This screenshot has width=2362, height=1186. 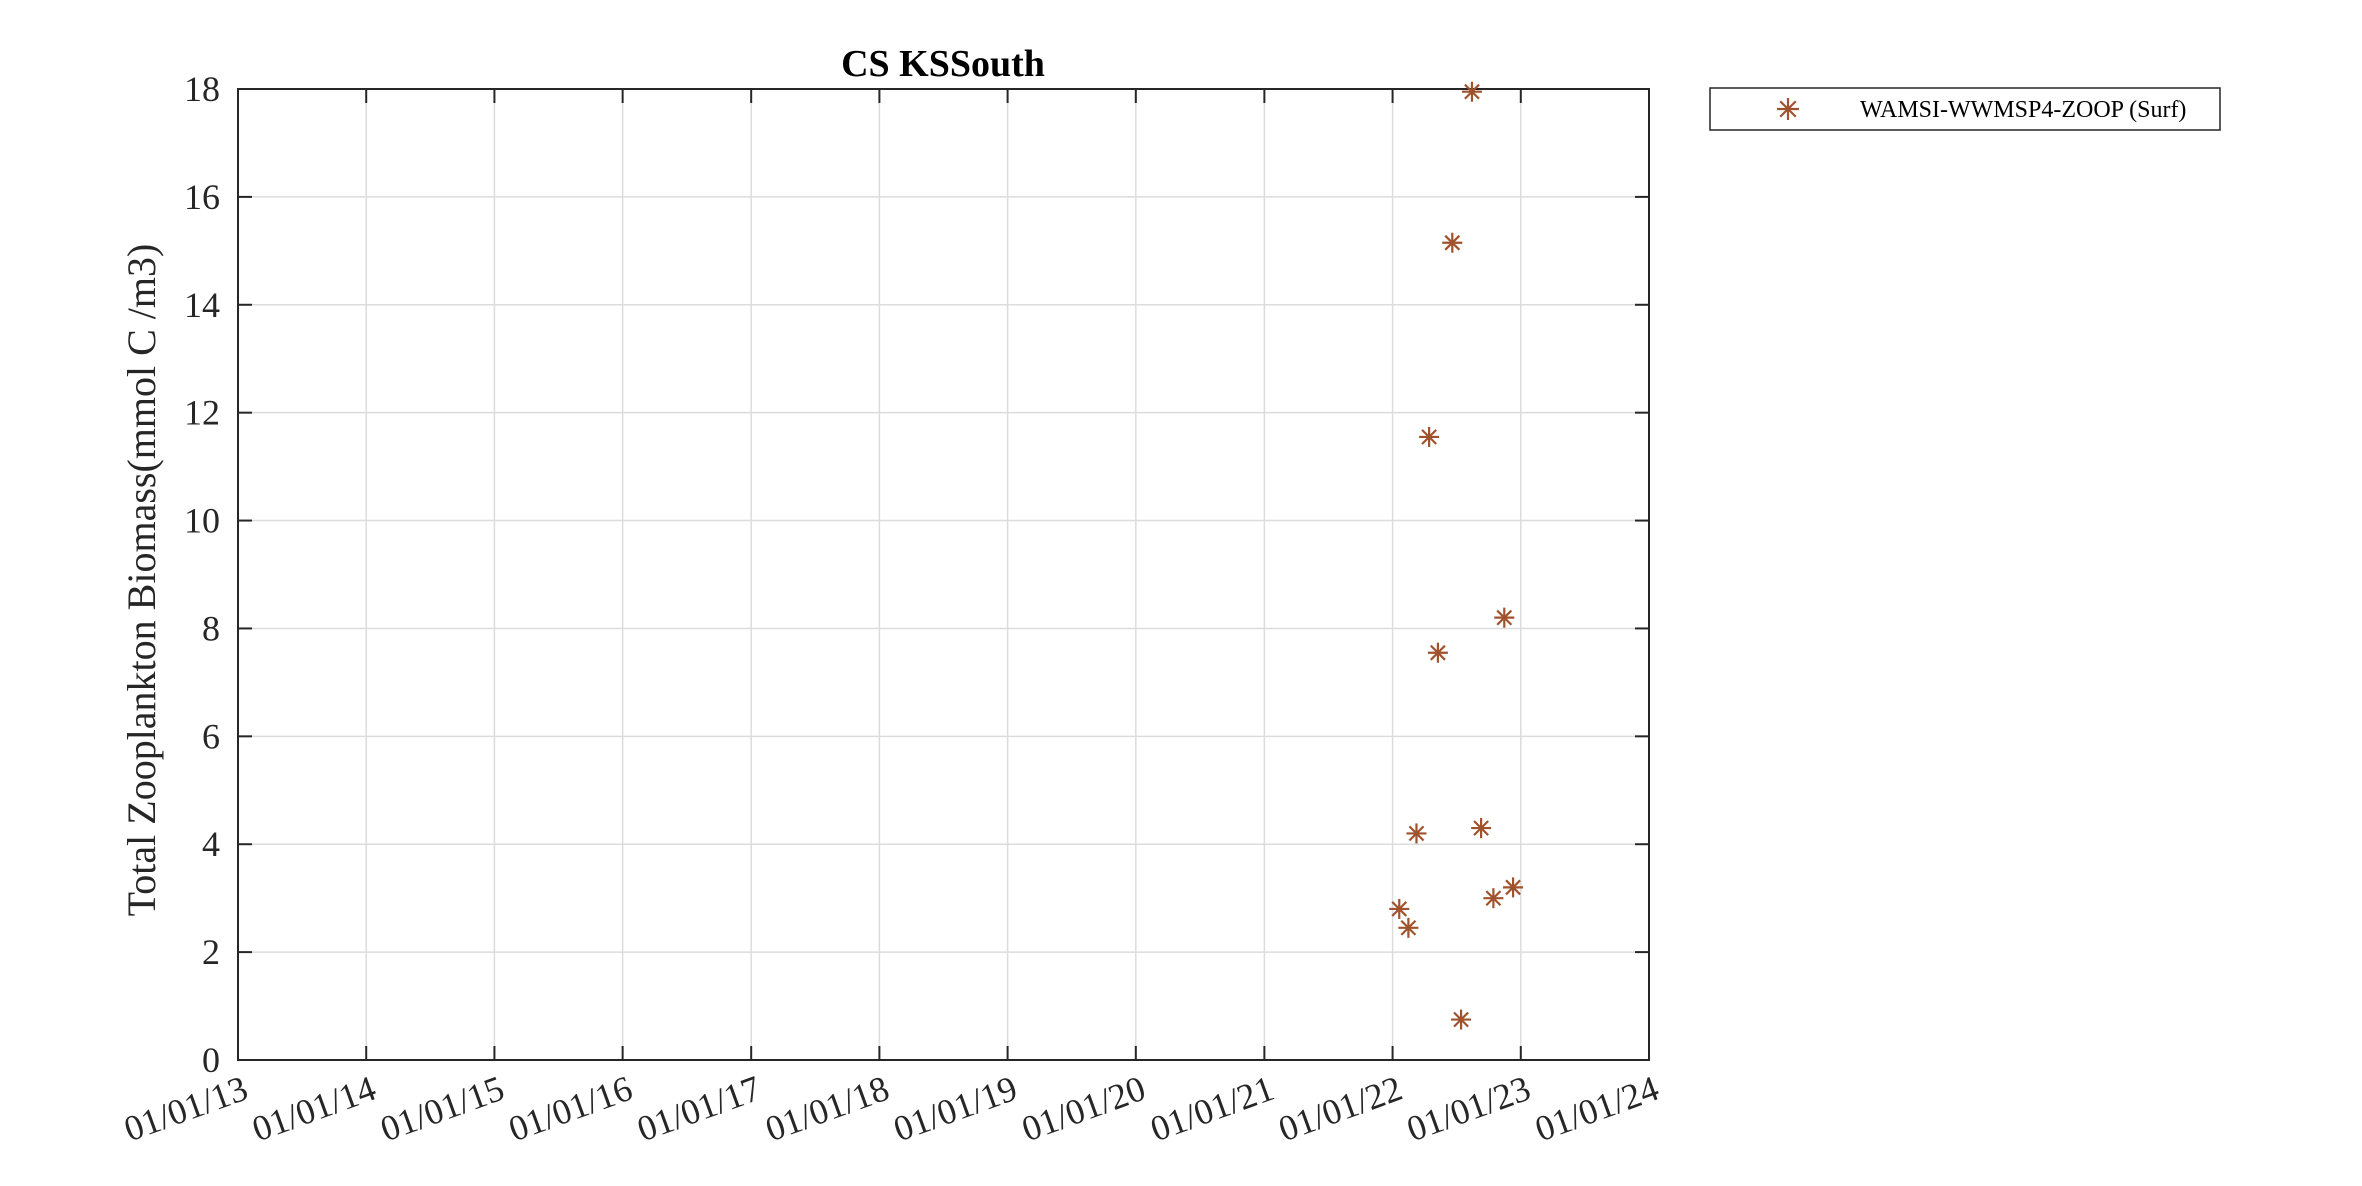 I want to click on y-tick-label: 14, so click(x=202, y=305).